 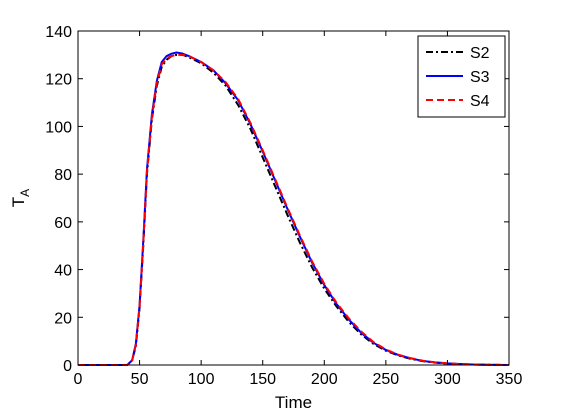 I want to click on legend-label-s2: S2, so click(x=480, y=53).